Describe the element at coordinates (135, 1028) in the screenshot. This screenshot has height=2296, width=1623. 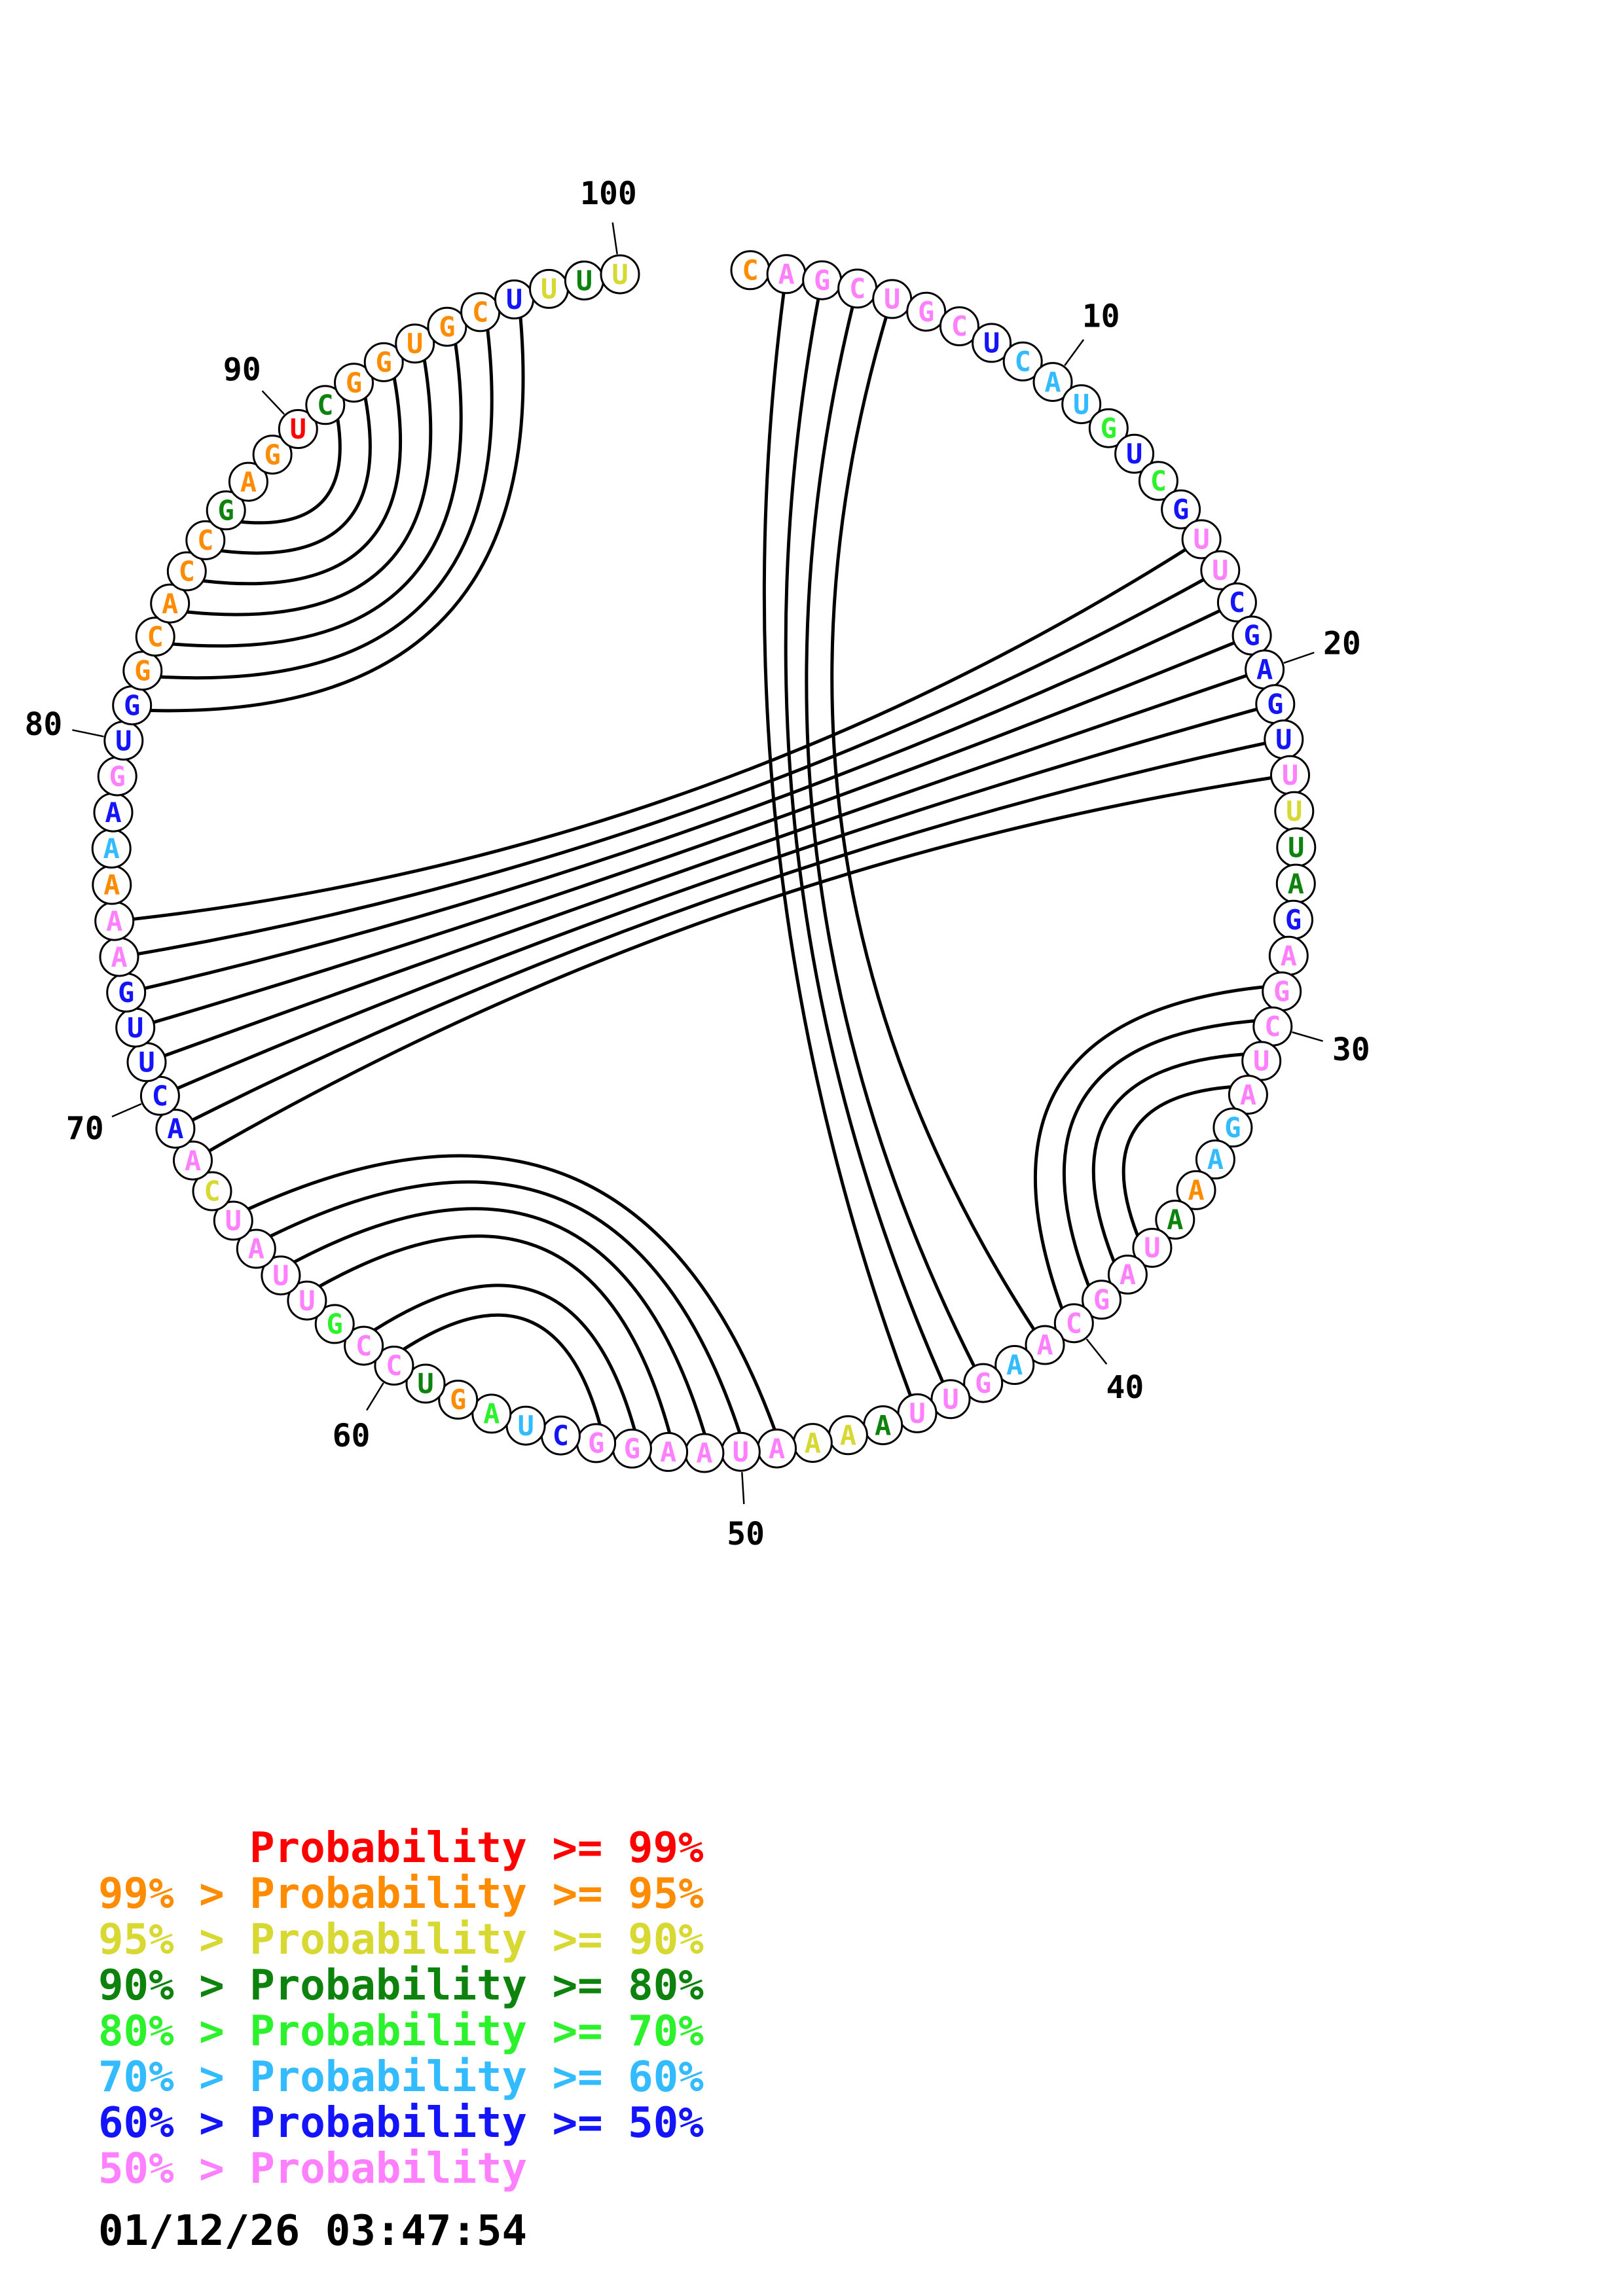
I see `nucleotide-letter-72: U` at that location.